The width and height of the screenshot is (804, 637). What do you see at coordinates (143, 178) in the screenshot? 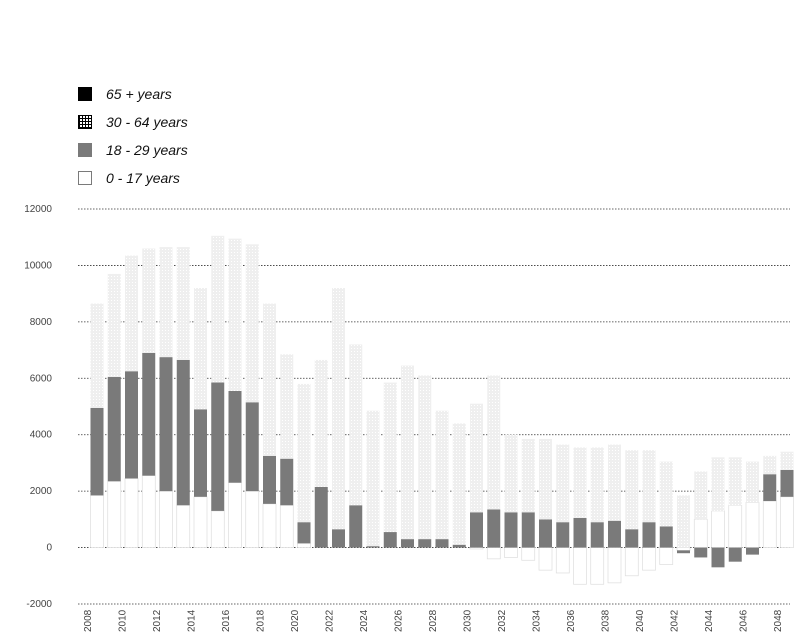
I see `legend-label-0-17: 0 - 17 years` at bounding box center [143, 178].